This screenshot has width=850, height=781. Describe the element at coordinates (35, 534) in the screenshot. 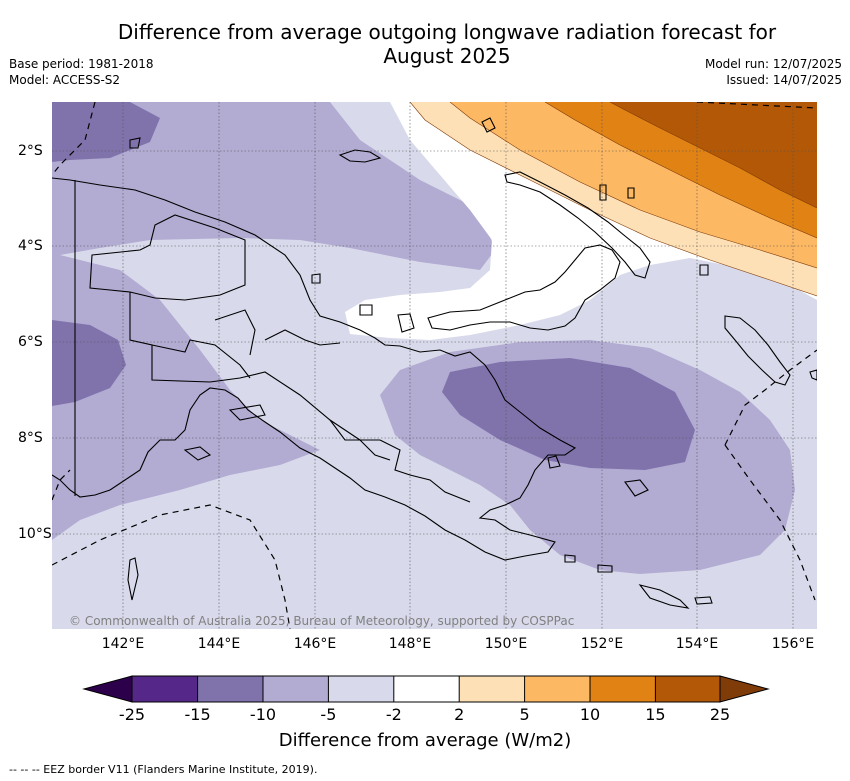

I see `lat-tick-label: 10°S` at that location.